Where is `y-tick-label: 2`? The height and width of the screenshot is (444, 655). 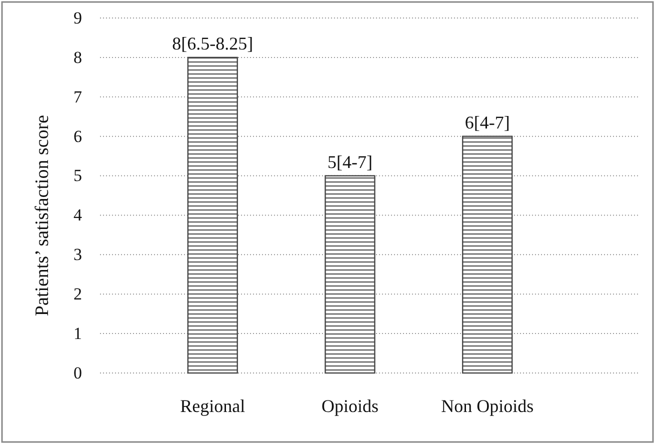
y-tick-label: 2 is located at coordinates (78, 294).